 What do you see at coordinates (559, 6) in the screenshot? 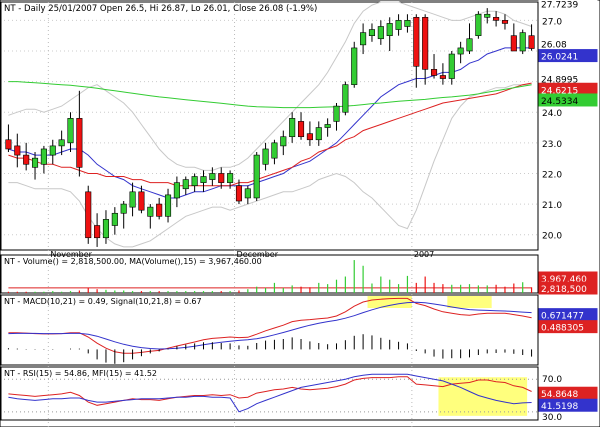
I see `price-tag: 27.7239` at bounding box center [559, 6].